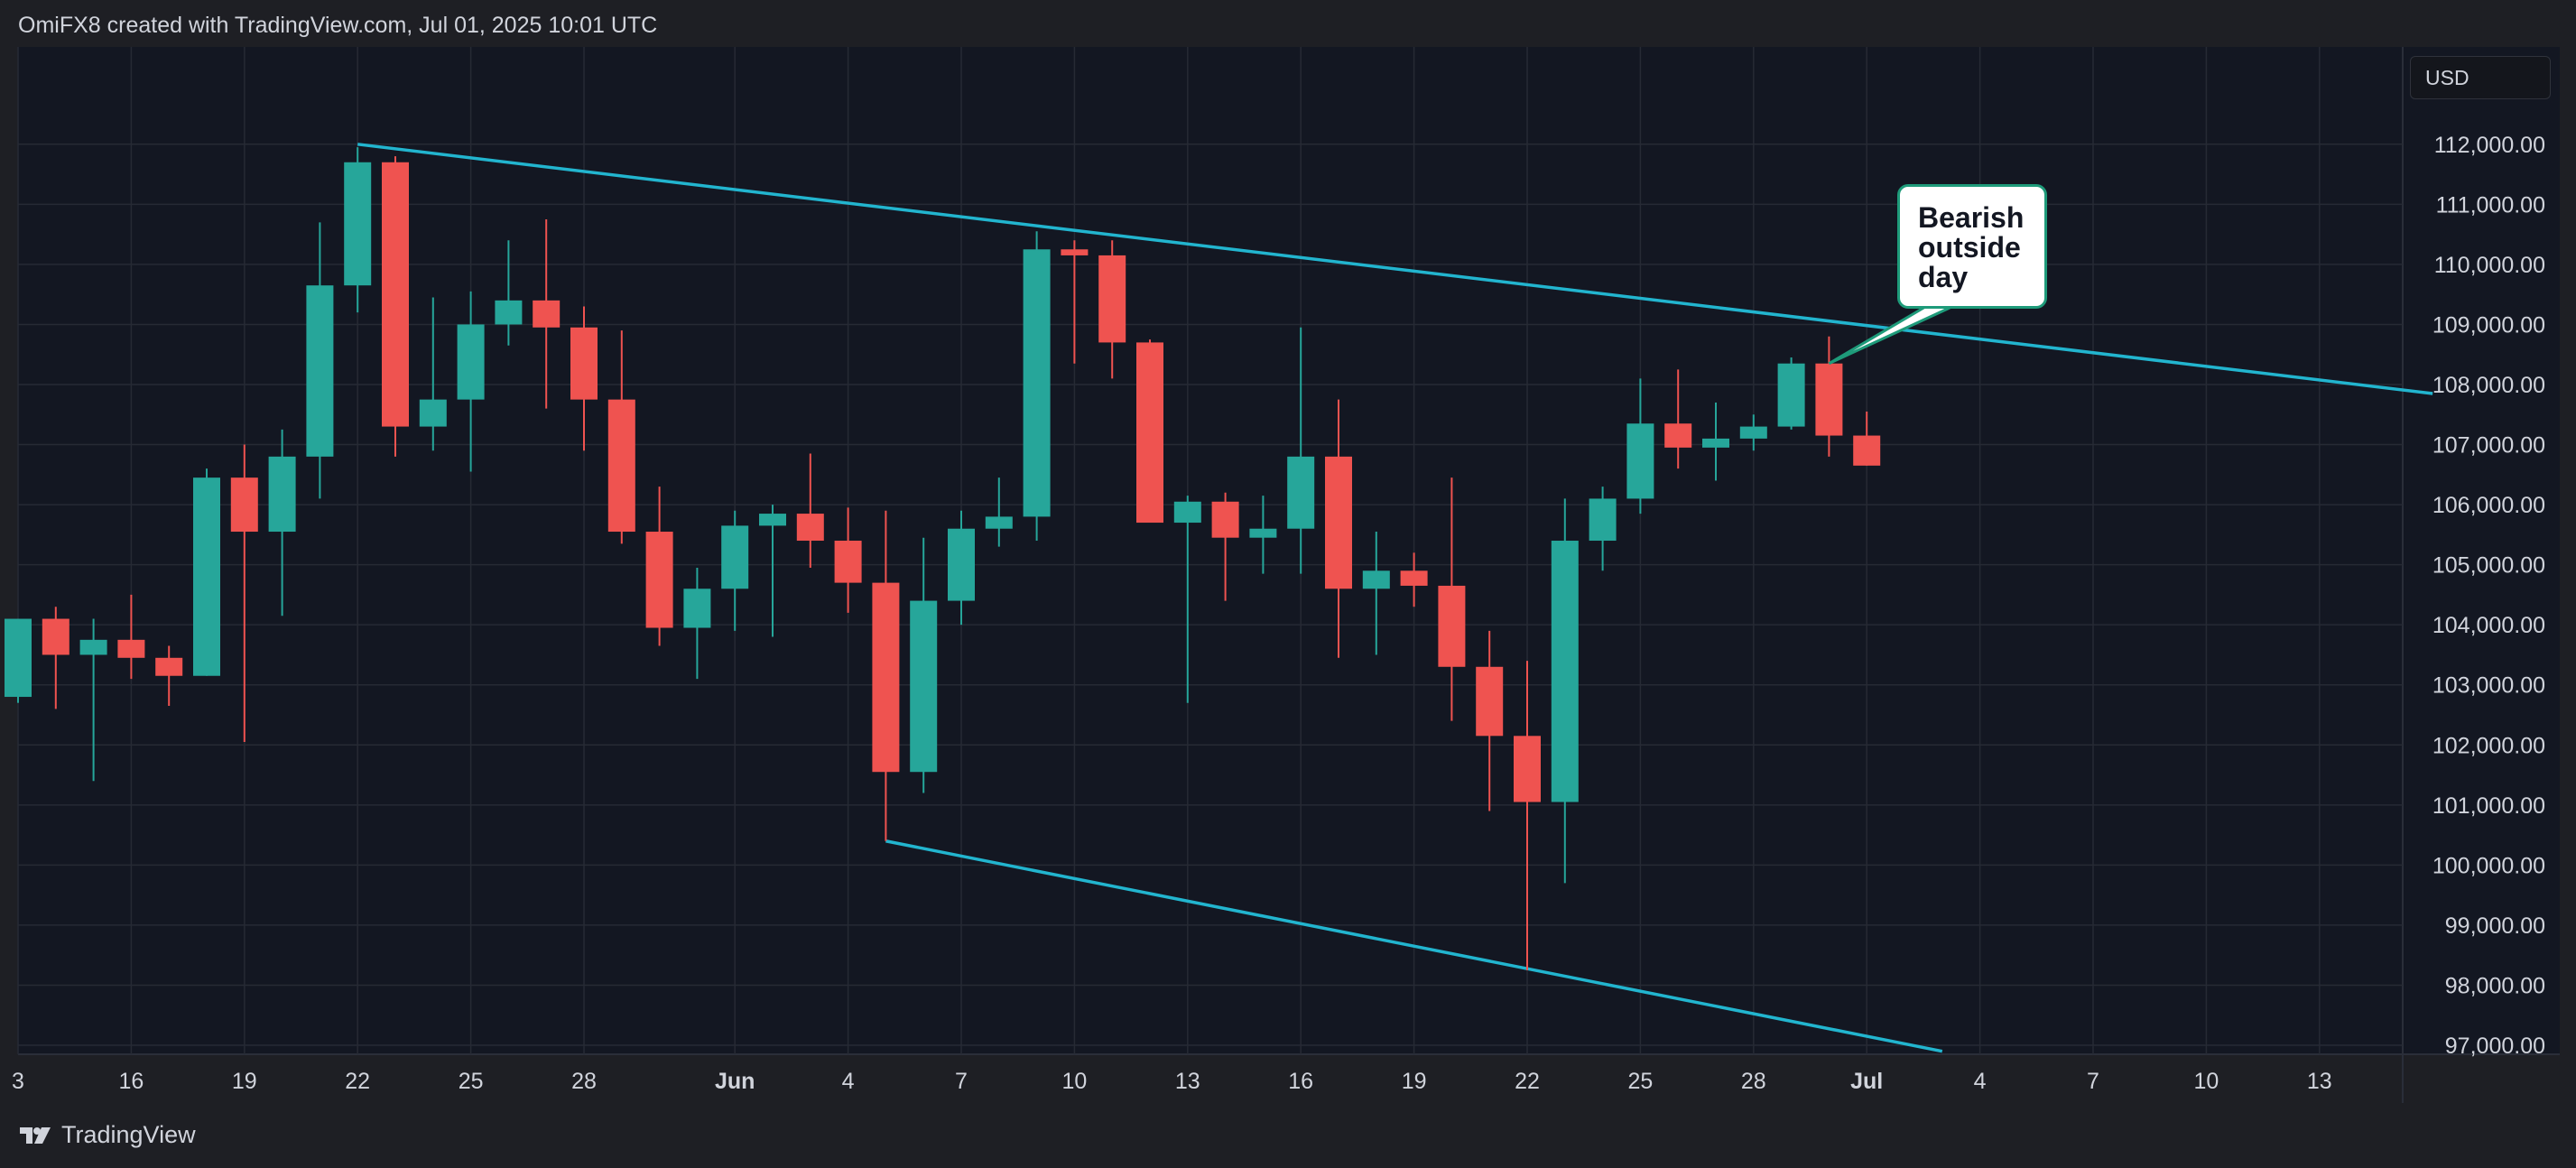 The image size is (2576, 1168). Describe the element at coordinates (2490, 265) in the screenshot. I see `price-tick-label: 110,000.00` at that location.